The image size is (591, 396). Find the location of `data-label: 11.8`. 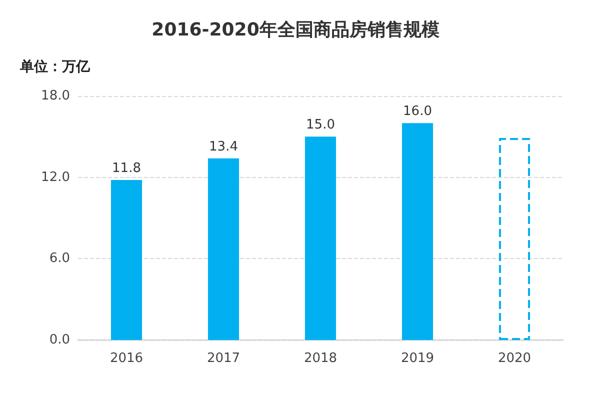

data-label: 11.8 is located at coordinates (126, 168).